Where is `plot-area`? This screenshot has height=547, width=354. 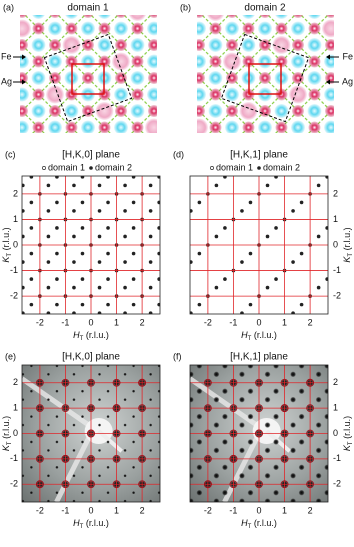
plot-area is located at coordinates (259, 245).